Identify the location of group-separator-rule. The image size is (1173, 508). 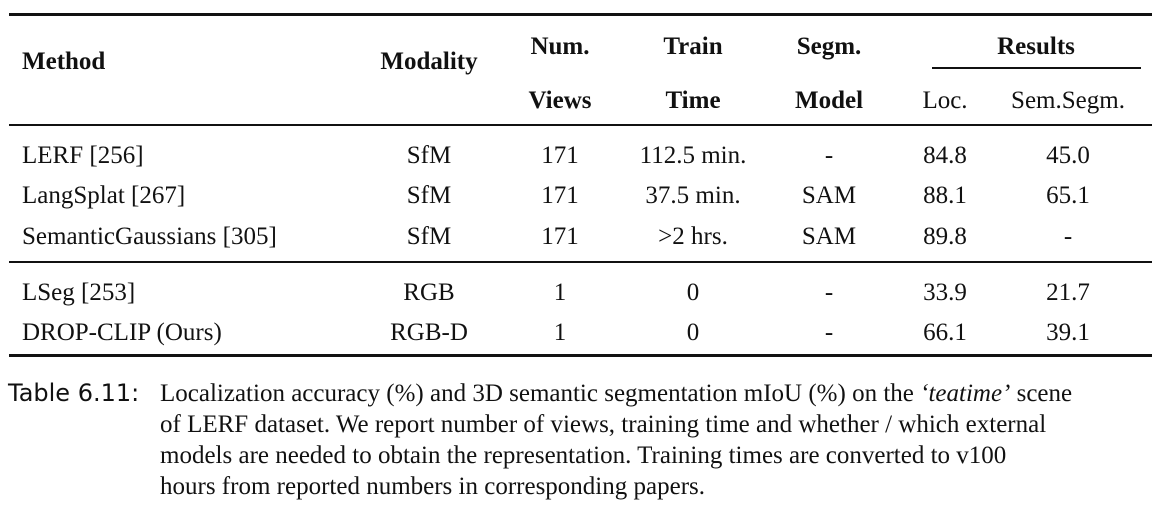
(580, 262).